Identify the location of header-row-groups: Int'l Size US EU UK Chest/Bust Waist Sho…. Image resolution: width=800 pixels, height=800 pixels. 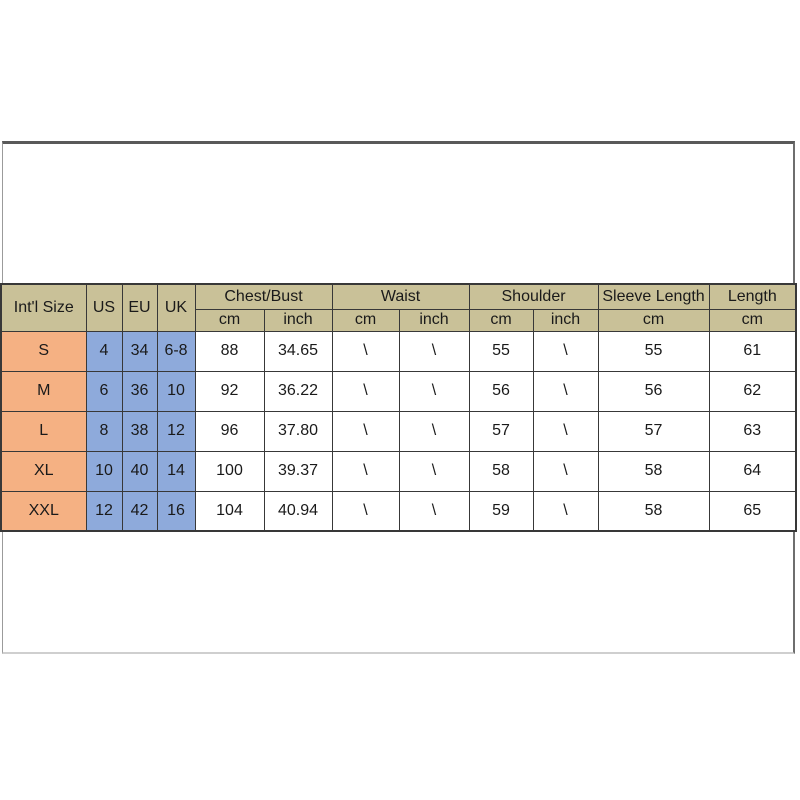
(398, 307).